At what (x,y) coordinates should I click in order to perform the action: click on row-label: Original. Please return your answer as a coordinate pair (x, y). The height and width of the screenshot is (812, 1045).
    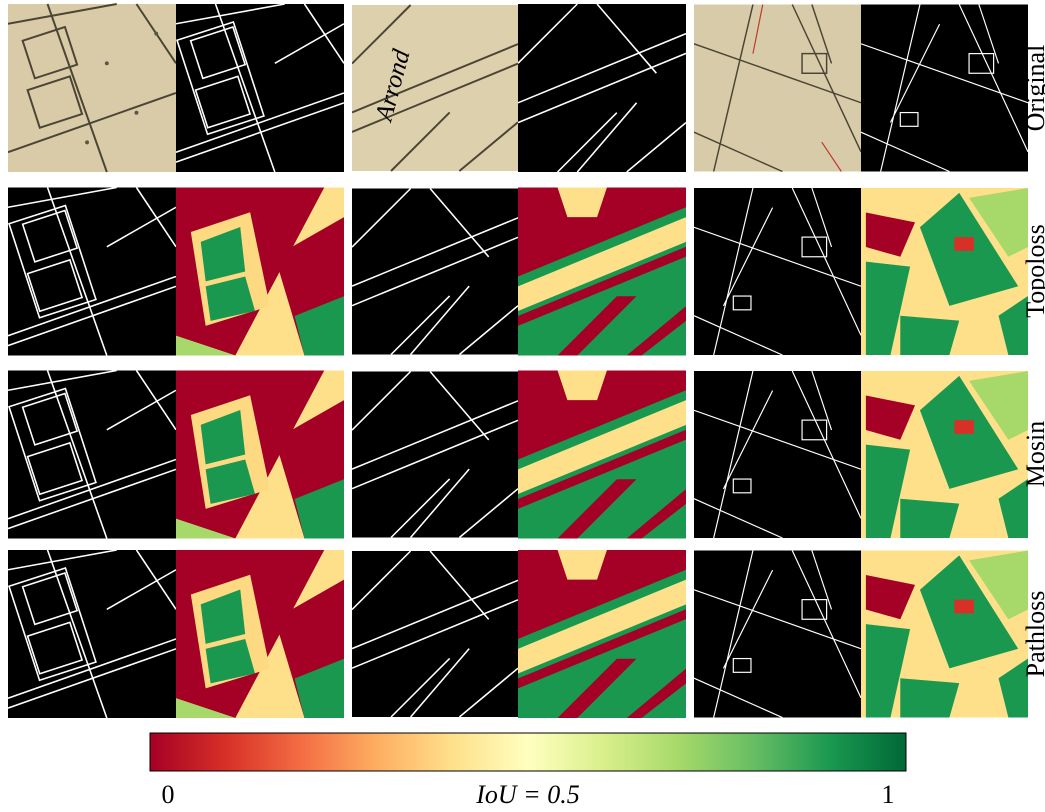
    Looking at the image, I should click on (1033, 88).